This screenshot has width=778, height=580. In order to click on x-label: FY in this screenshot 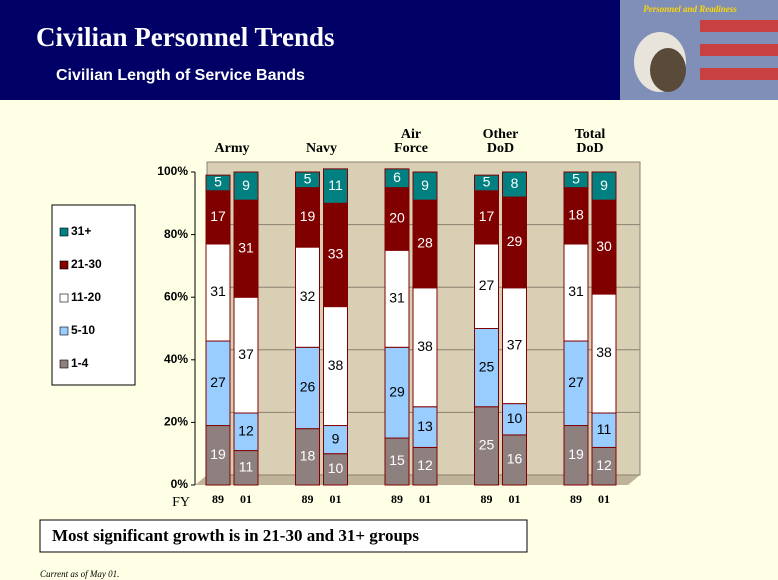, I will do `click(181, 502)`.